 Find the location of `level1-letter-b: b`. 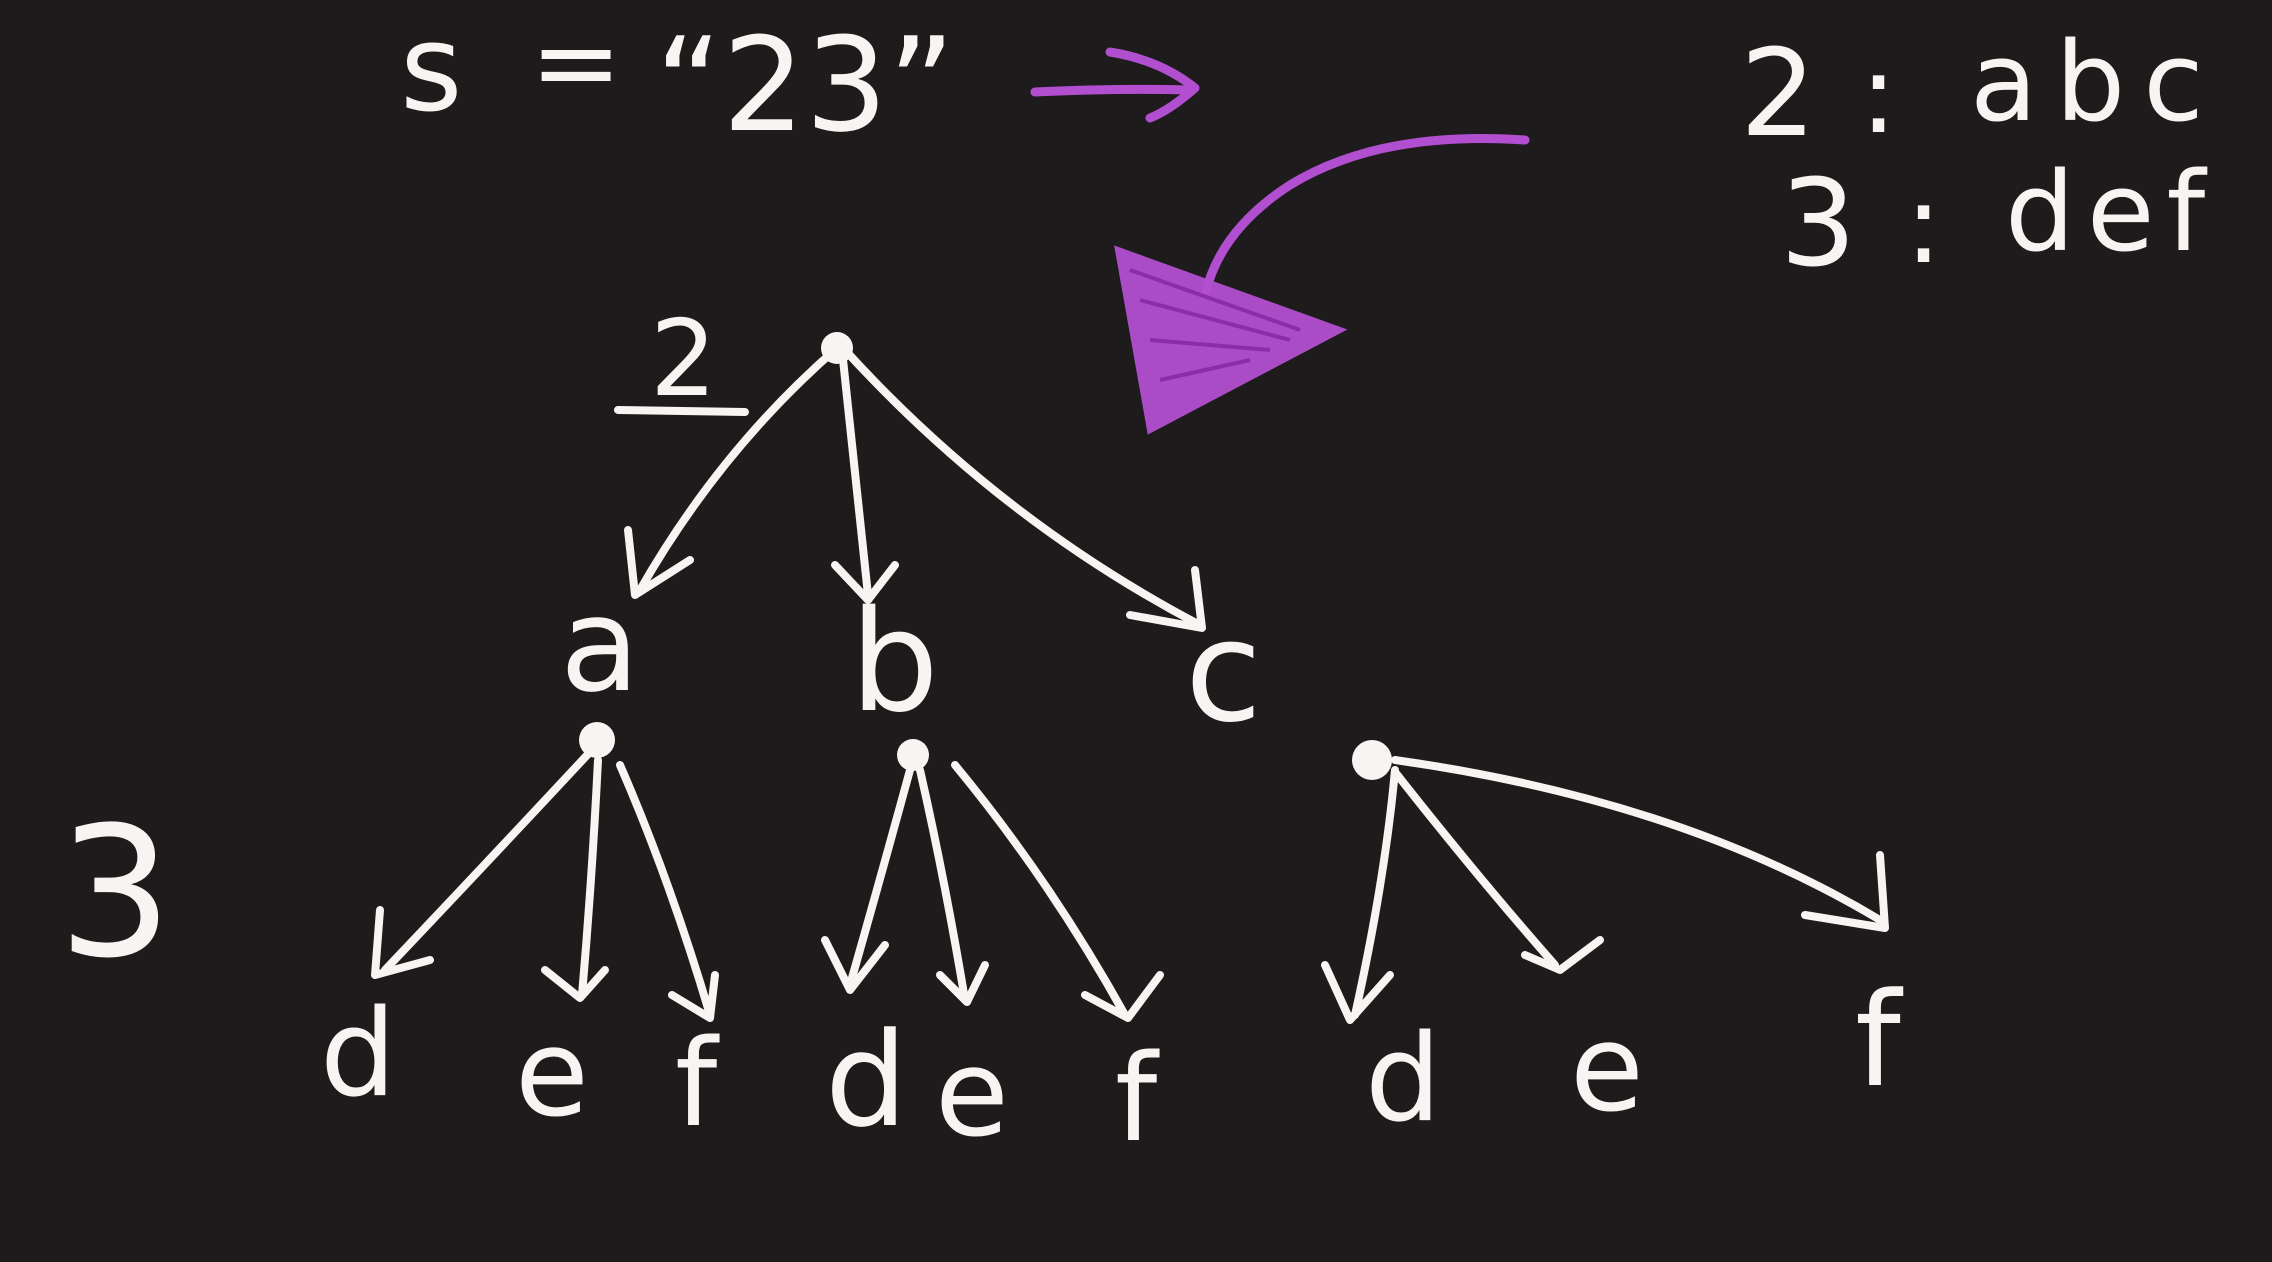

level1-letter-b: b is located at coordinates (894, 662).